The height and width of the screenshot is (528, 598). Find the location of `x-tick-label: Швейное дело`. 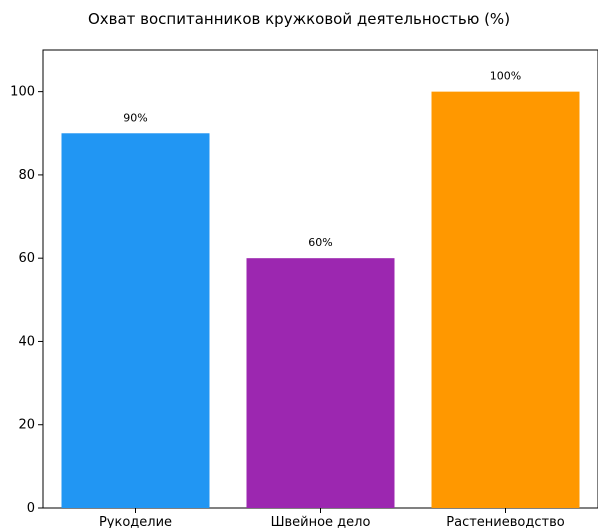

x-tick-label: Швейное дело is located at coordinates (321, 521).